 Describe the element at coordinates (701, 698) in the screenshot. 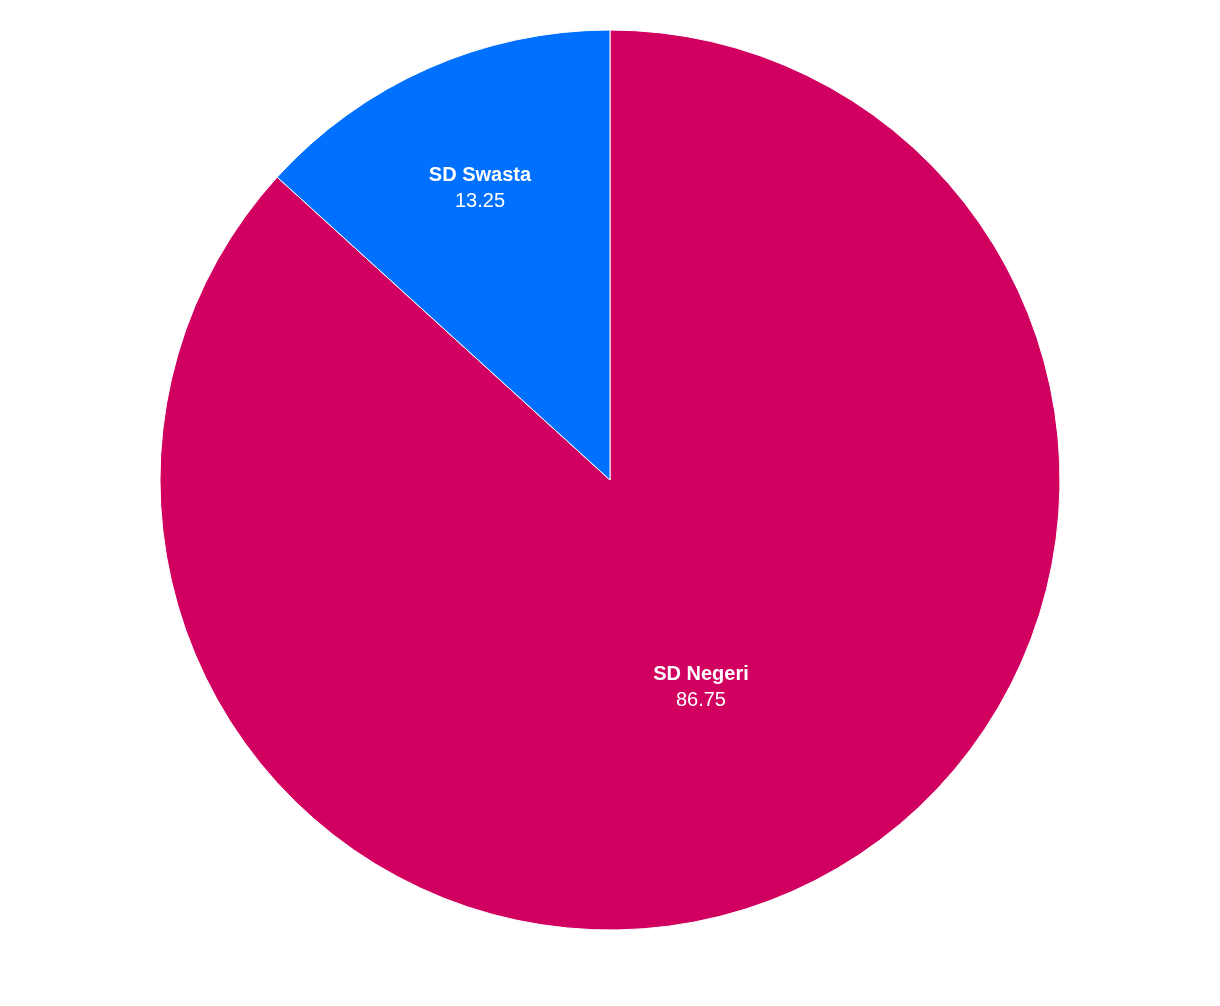

I see `data-label: 86.75` at that location.